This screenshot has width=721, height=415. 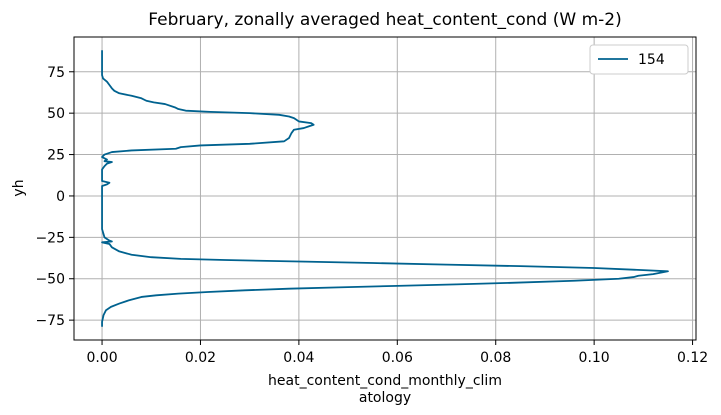 I want to click on y-tick-label: 75, so click(x=56, y=73).